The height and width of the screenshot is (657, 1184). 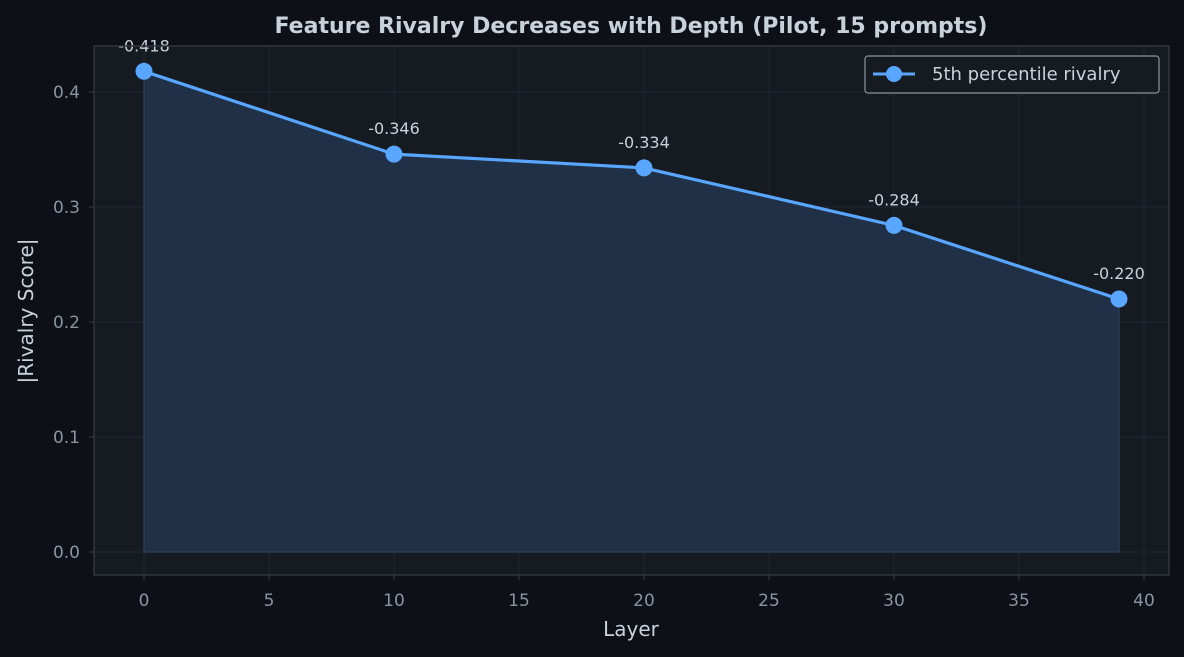 What do you see at coordinates (894, 199) in the screenshot?
I see `data-label: -0.284` at bounding box center [894, 199].